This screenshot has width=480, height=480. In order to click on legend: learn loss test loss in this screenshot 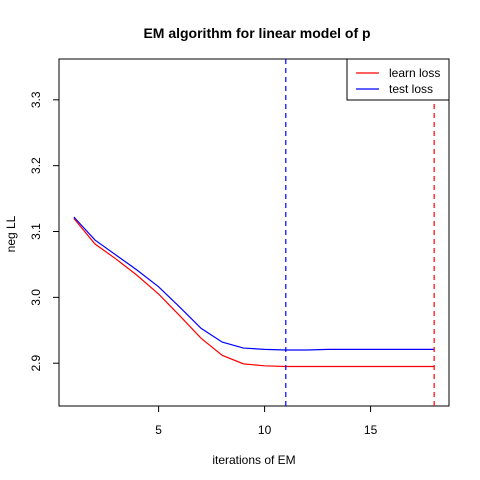, I will do `click(398, 79)`.